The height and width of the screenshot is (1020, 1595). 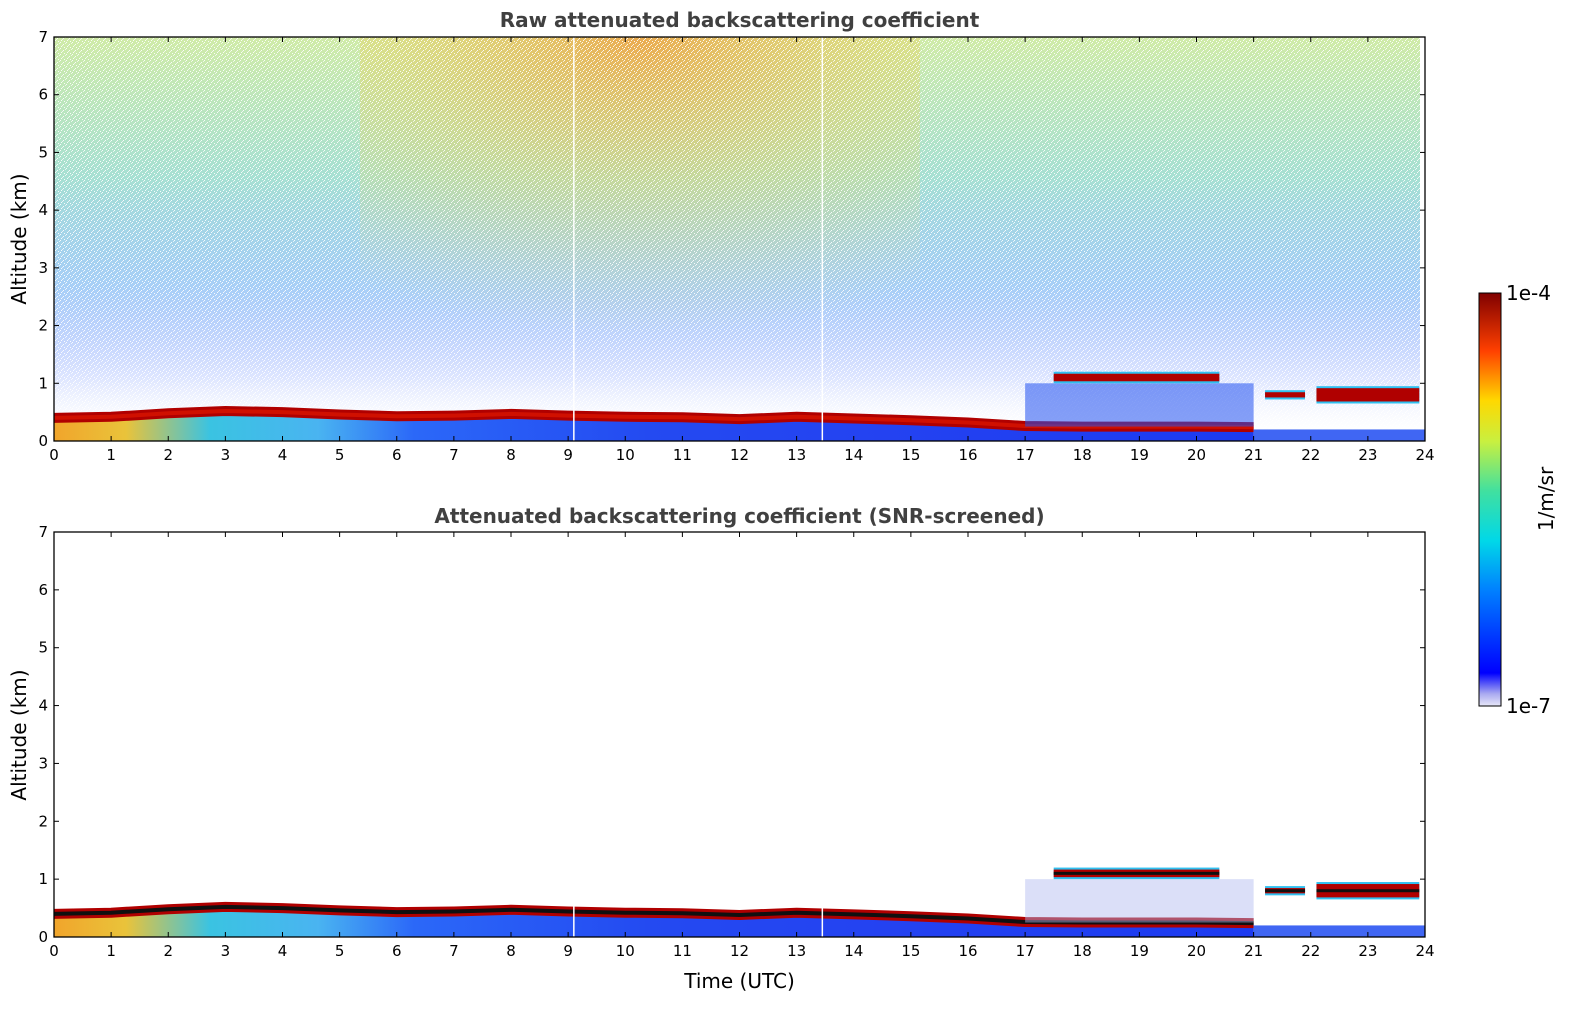 I want to click on colorbar-max-label: 1e-4, so click(x=1528, y=293).